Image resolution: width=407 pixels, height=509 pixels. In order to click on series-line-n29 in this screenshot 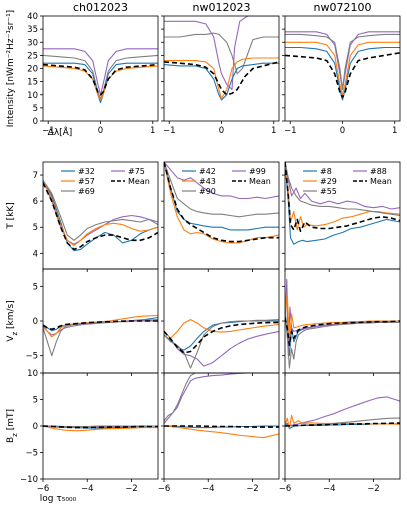, I will do `click(342, 317)`.